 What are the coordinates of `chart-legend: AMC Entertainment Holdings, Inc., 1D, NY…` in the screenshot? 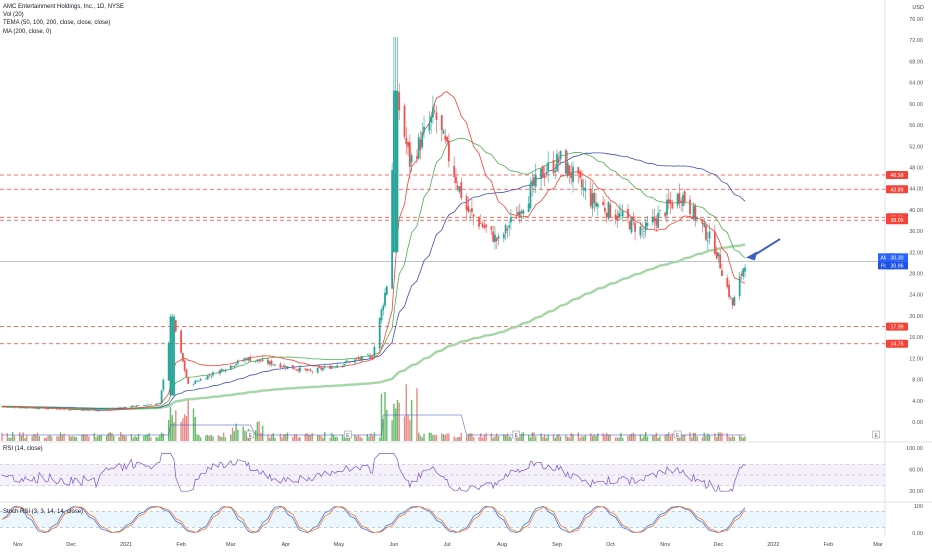 It's located at (63, 19).